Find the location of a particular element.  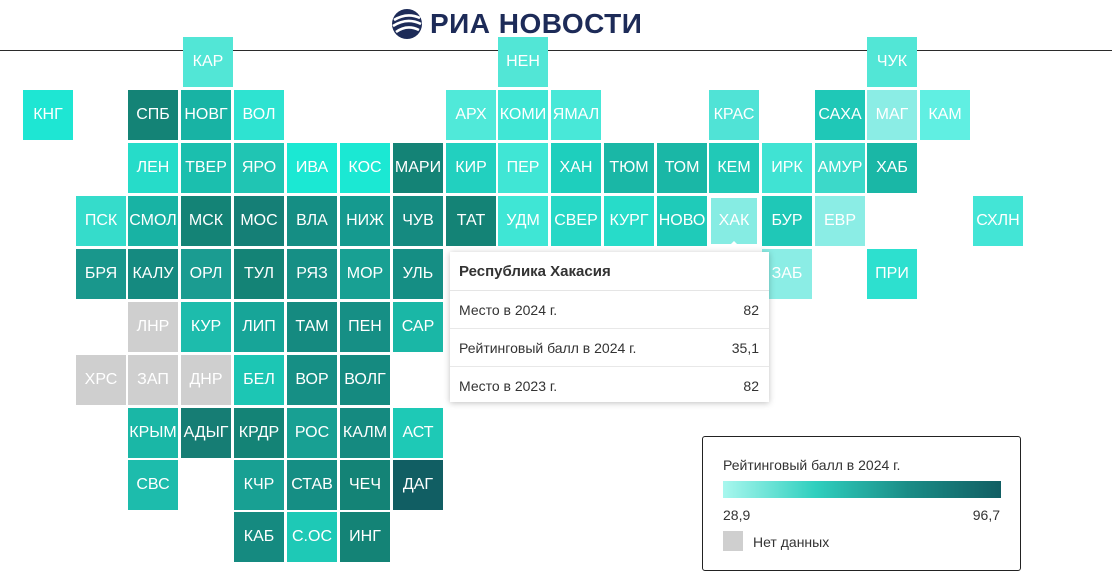

tooltip-arrow is located at coordinates (734, 246).